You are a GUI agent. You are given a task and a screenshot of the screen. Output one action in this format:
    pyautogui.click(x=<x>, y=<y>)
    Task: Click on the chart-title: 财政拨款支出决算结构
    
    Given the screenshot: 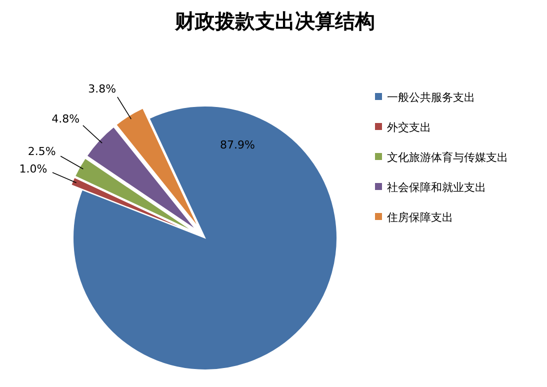 What is the action you would take?
    pyautogui.click(x=274, y=21)
    